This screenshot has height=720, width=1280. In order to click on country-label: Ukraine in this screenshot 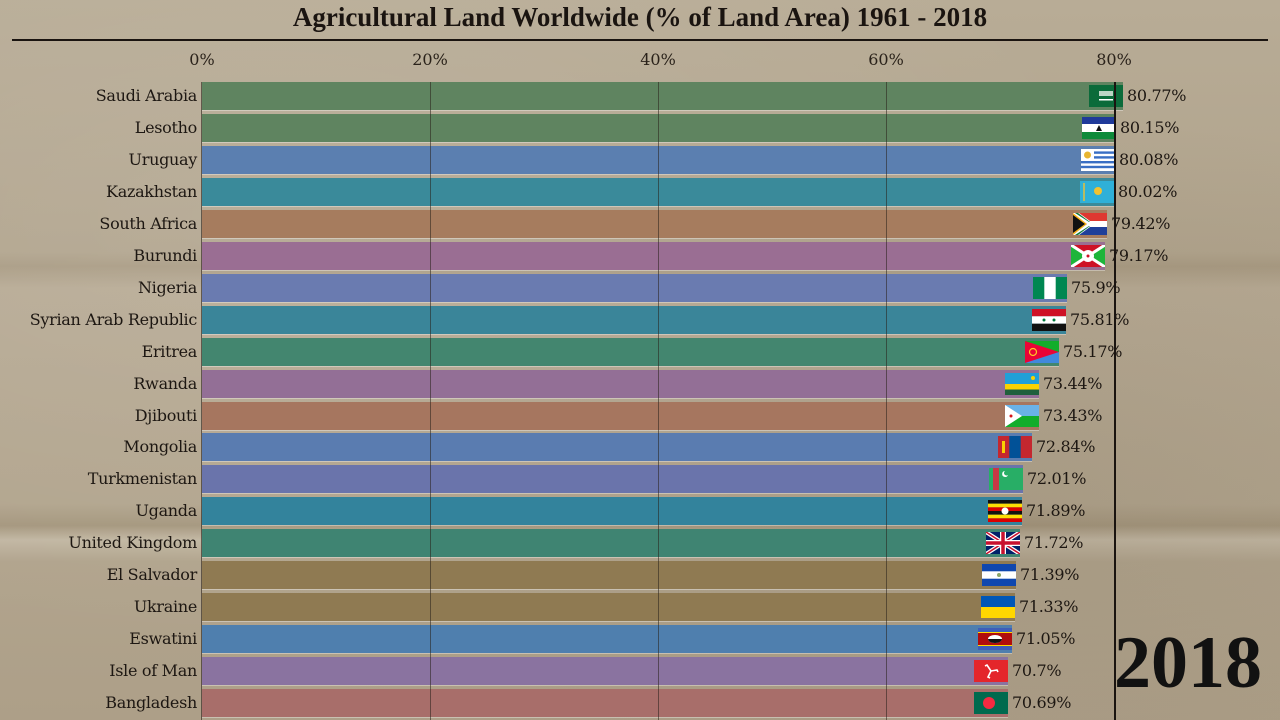, I will do `click(165, 606)`.